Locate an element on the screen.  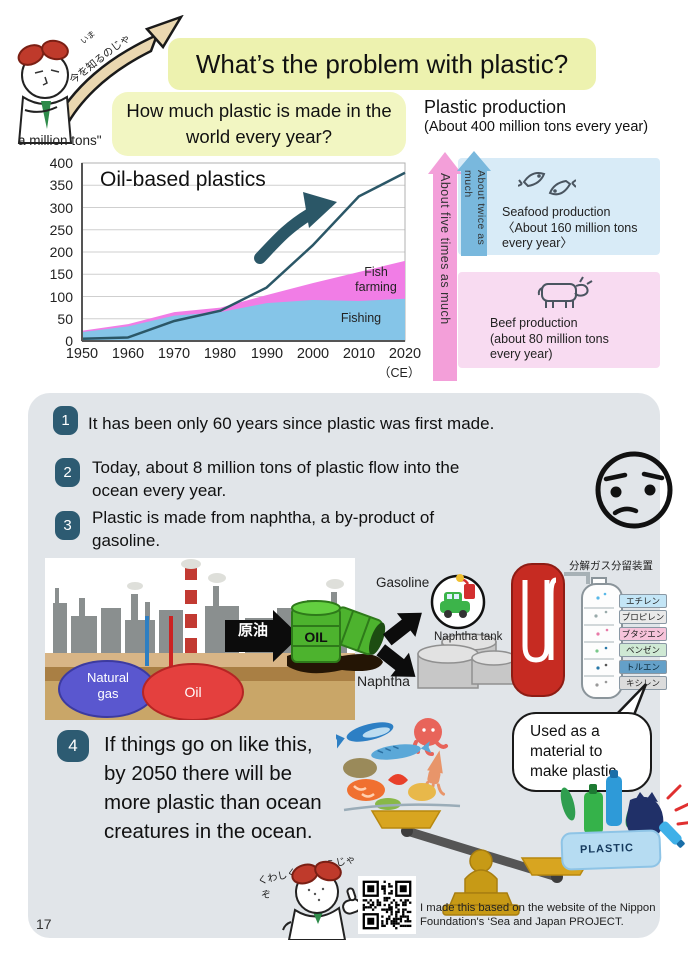
gasoline-icon is located at coordinates (458, 602).